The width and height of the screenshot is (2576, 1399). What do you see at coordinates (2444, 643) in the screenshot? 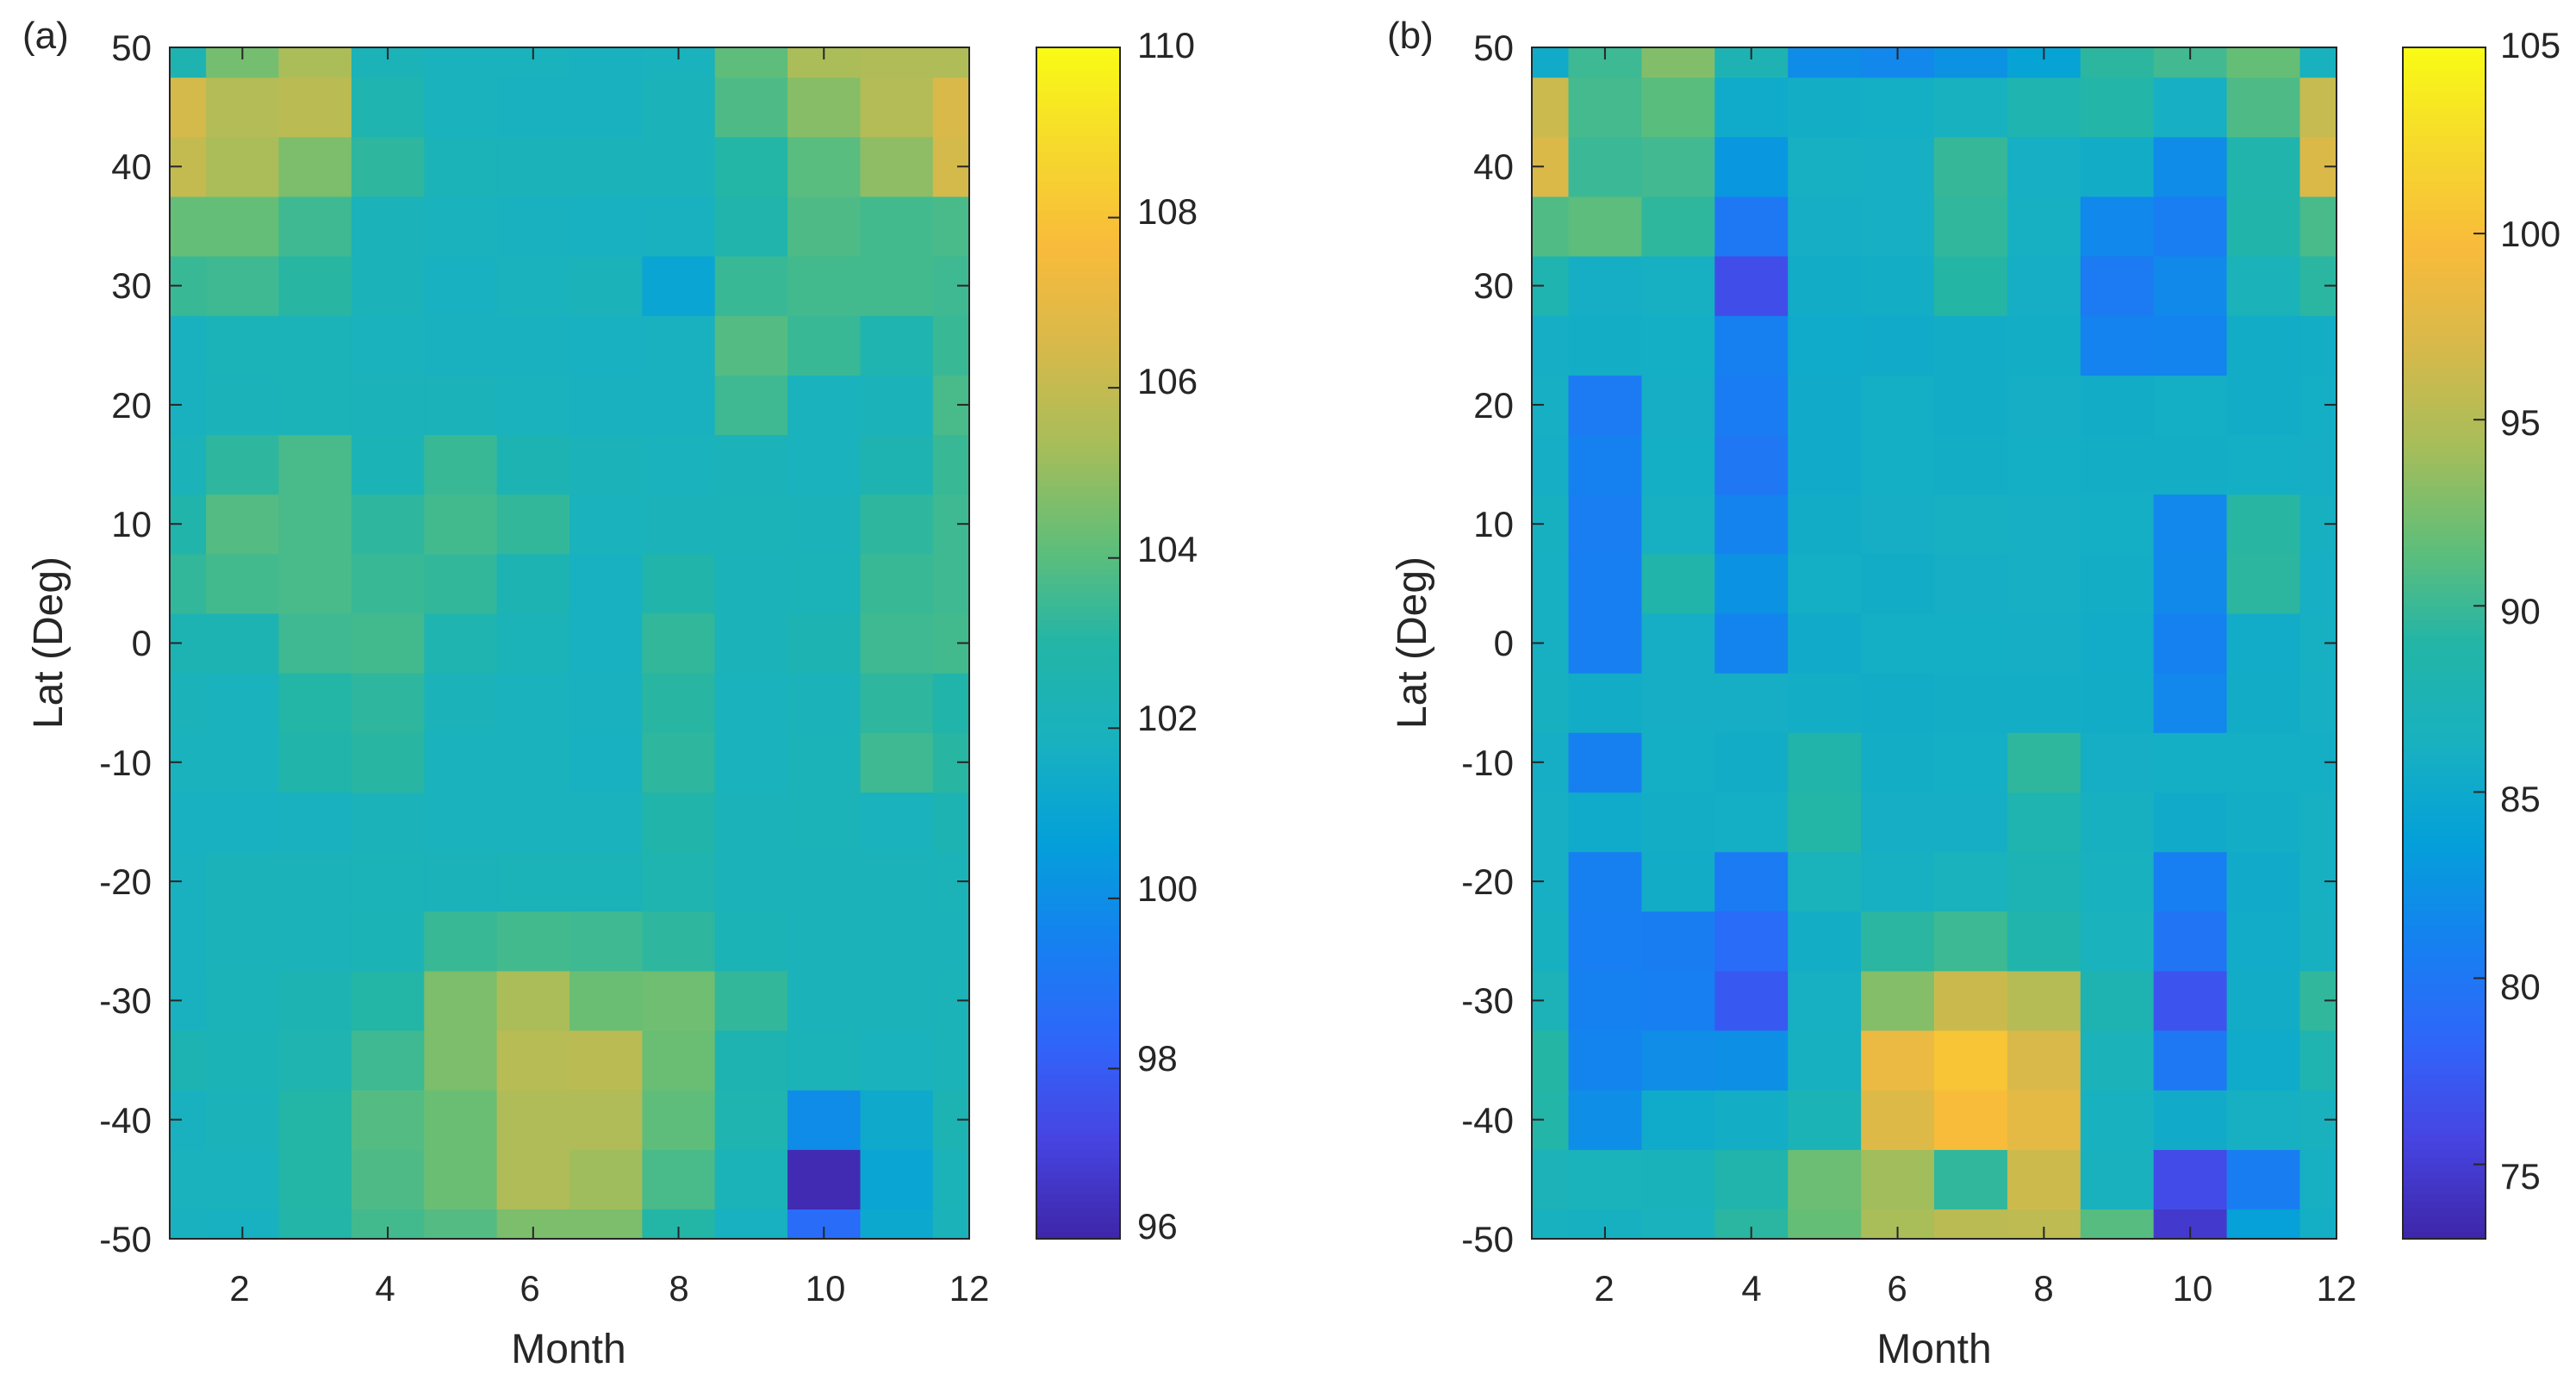
I see `panel-b-colorbar-frame` at bounding box center [2444, 643].